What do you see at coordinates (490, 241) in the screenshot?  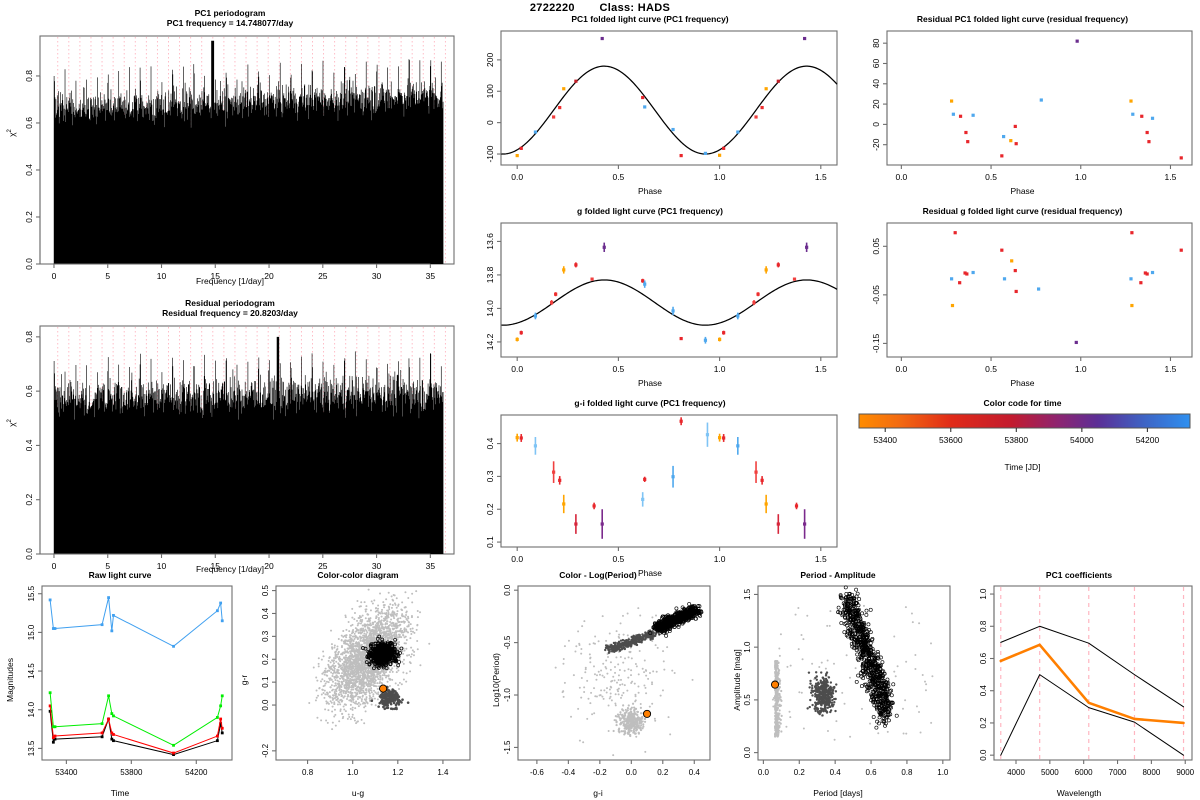 I see `svg-text: 13.6` at bounding box center [490, 241].